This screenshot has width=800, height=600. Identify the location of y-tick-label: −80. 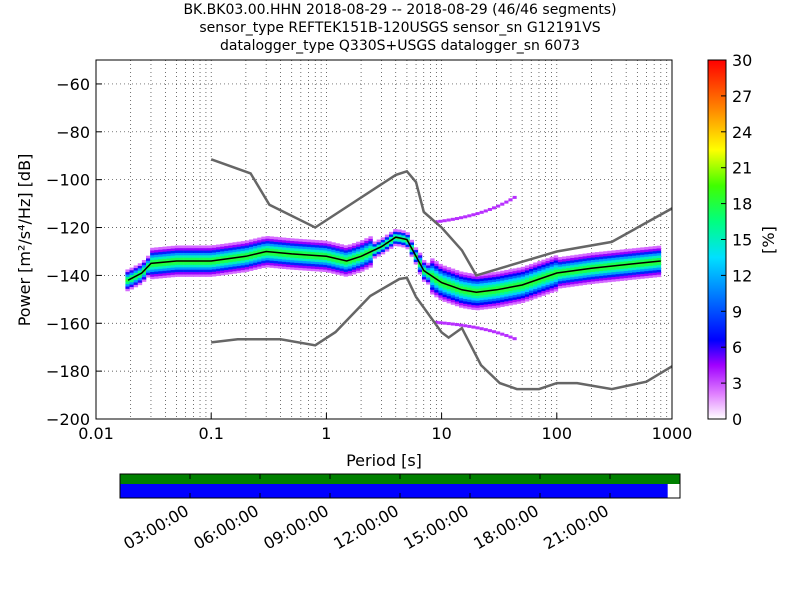
(73, 132).